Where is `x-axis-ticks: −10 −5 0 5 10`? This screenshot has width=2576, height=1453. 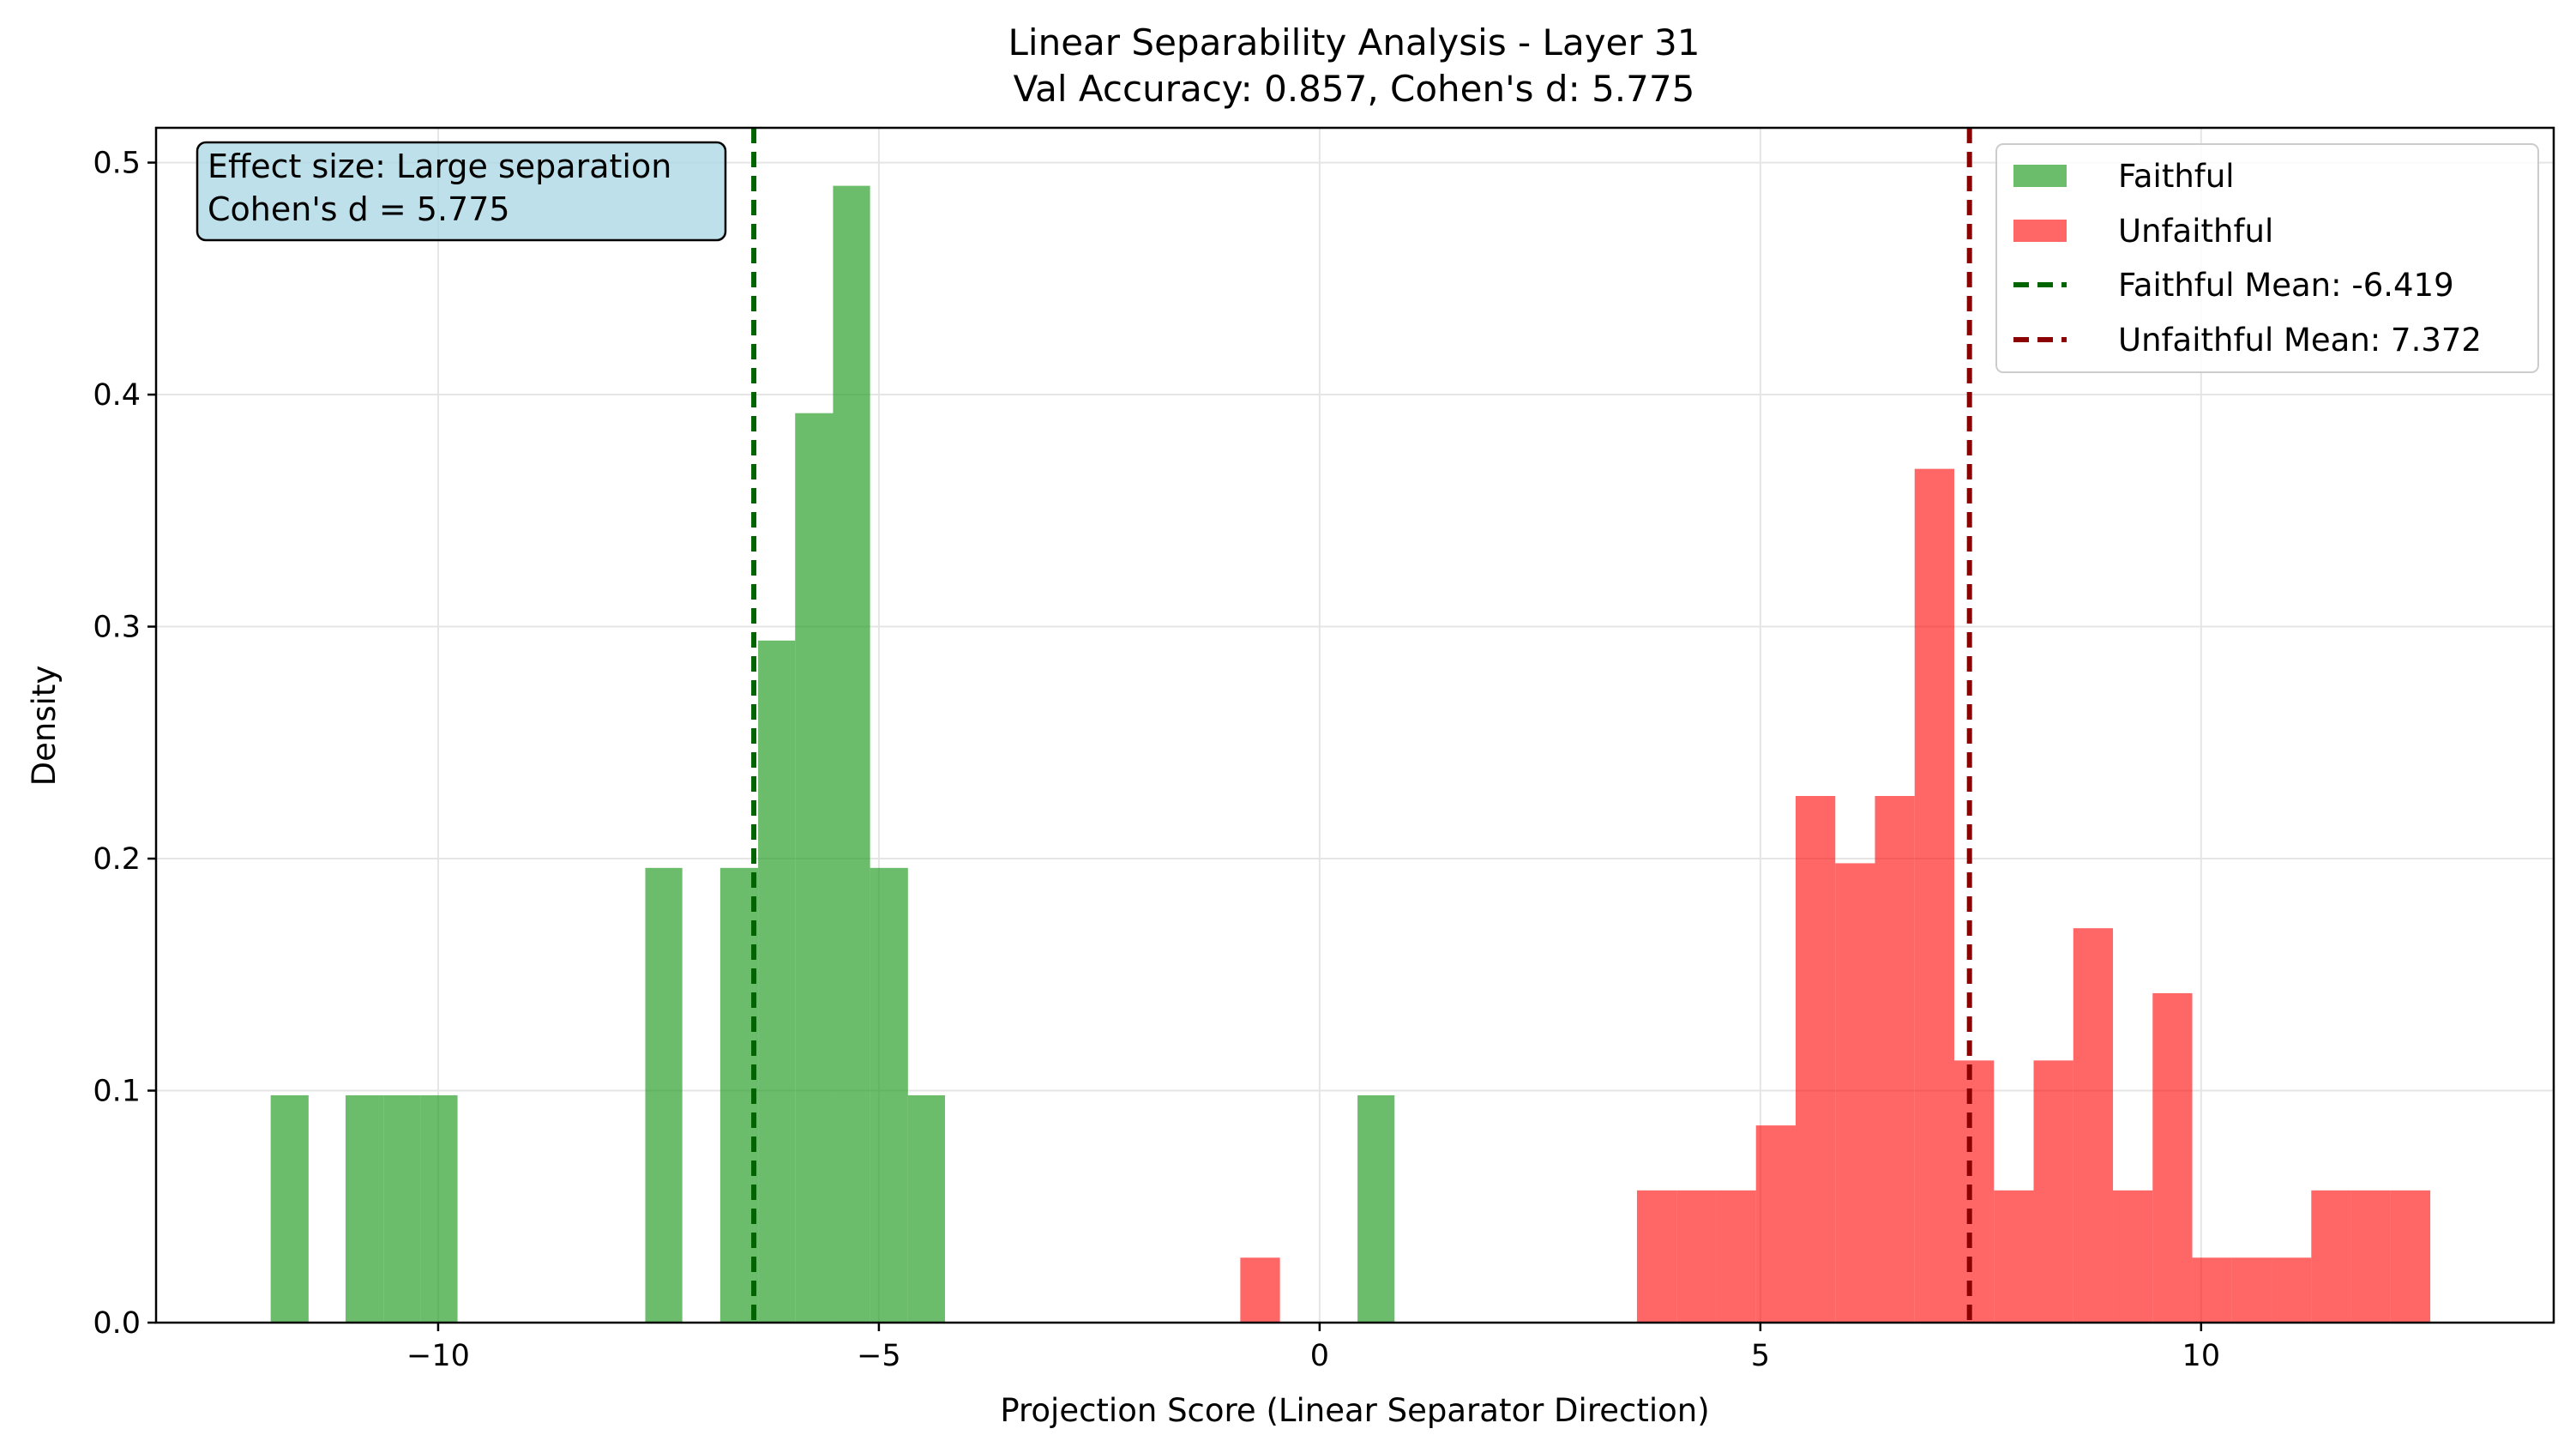 x-axis-ticks: −10 −5 0 5 10 is located at coordinates (1313, 1348).